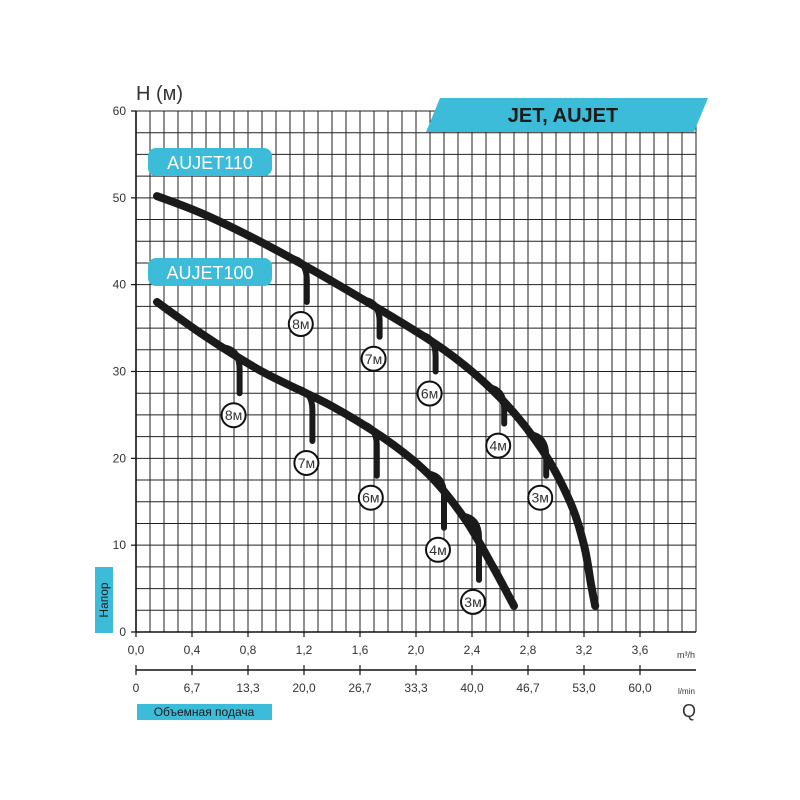  I want to click on x-tick-label: 1,6, so click(360, 650).